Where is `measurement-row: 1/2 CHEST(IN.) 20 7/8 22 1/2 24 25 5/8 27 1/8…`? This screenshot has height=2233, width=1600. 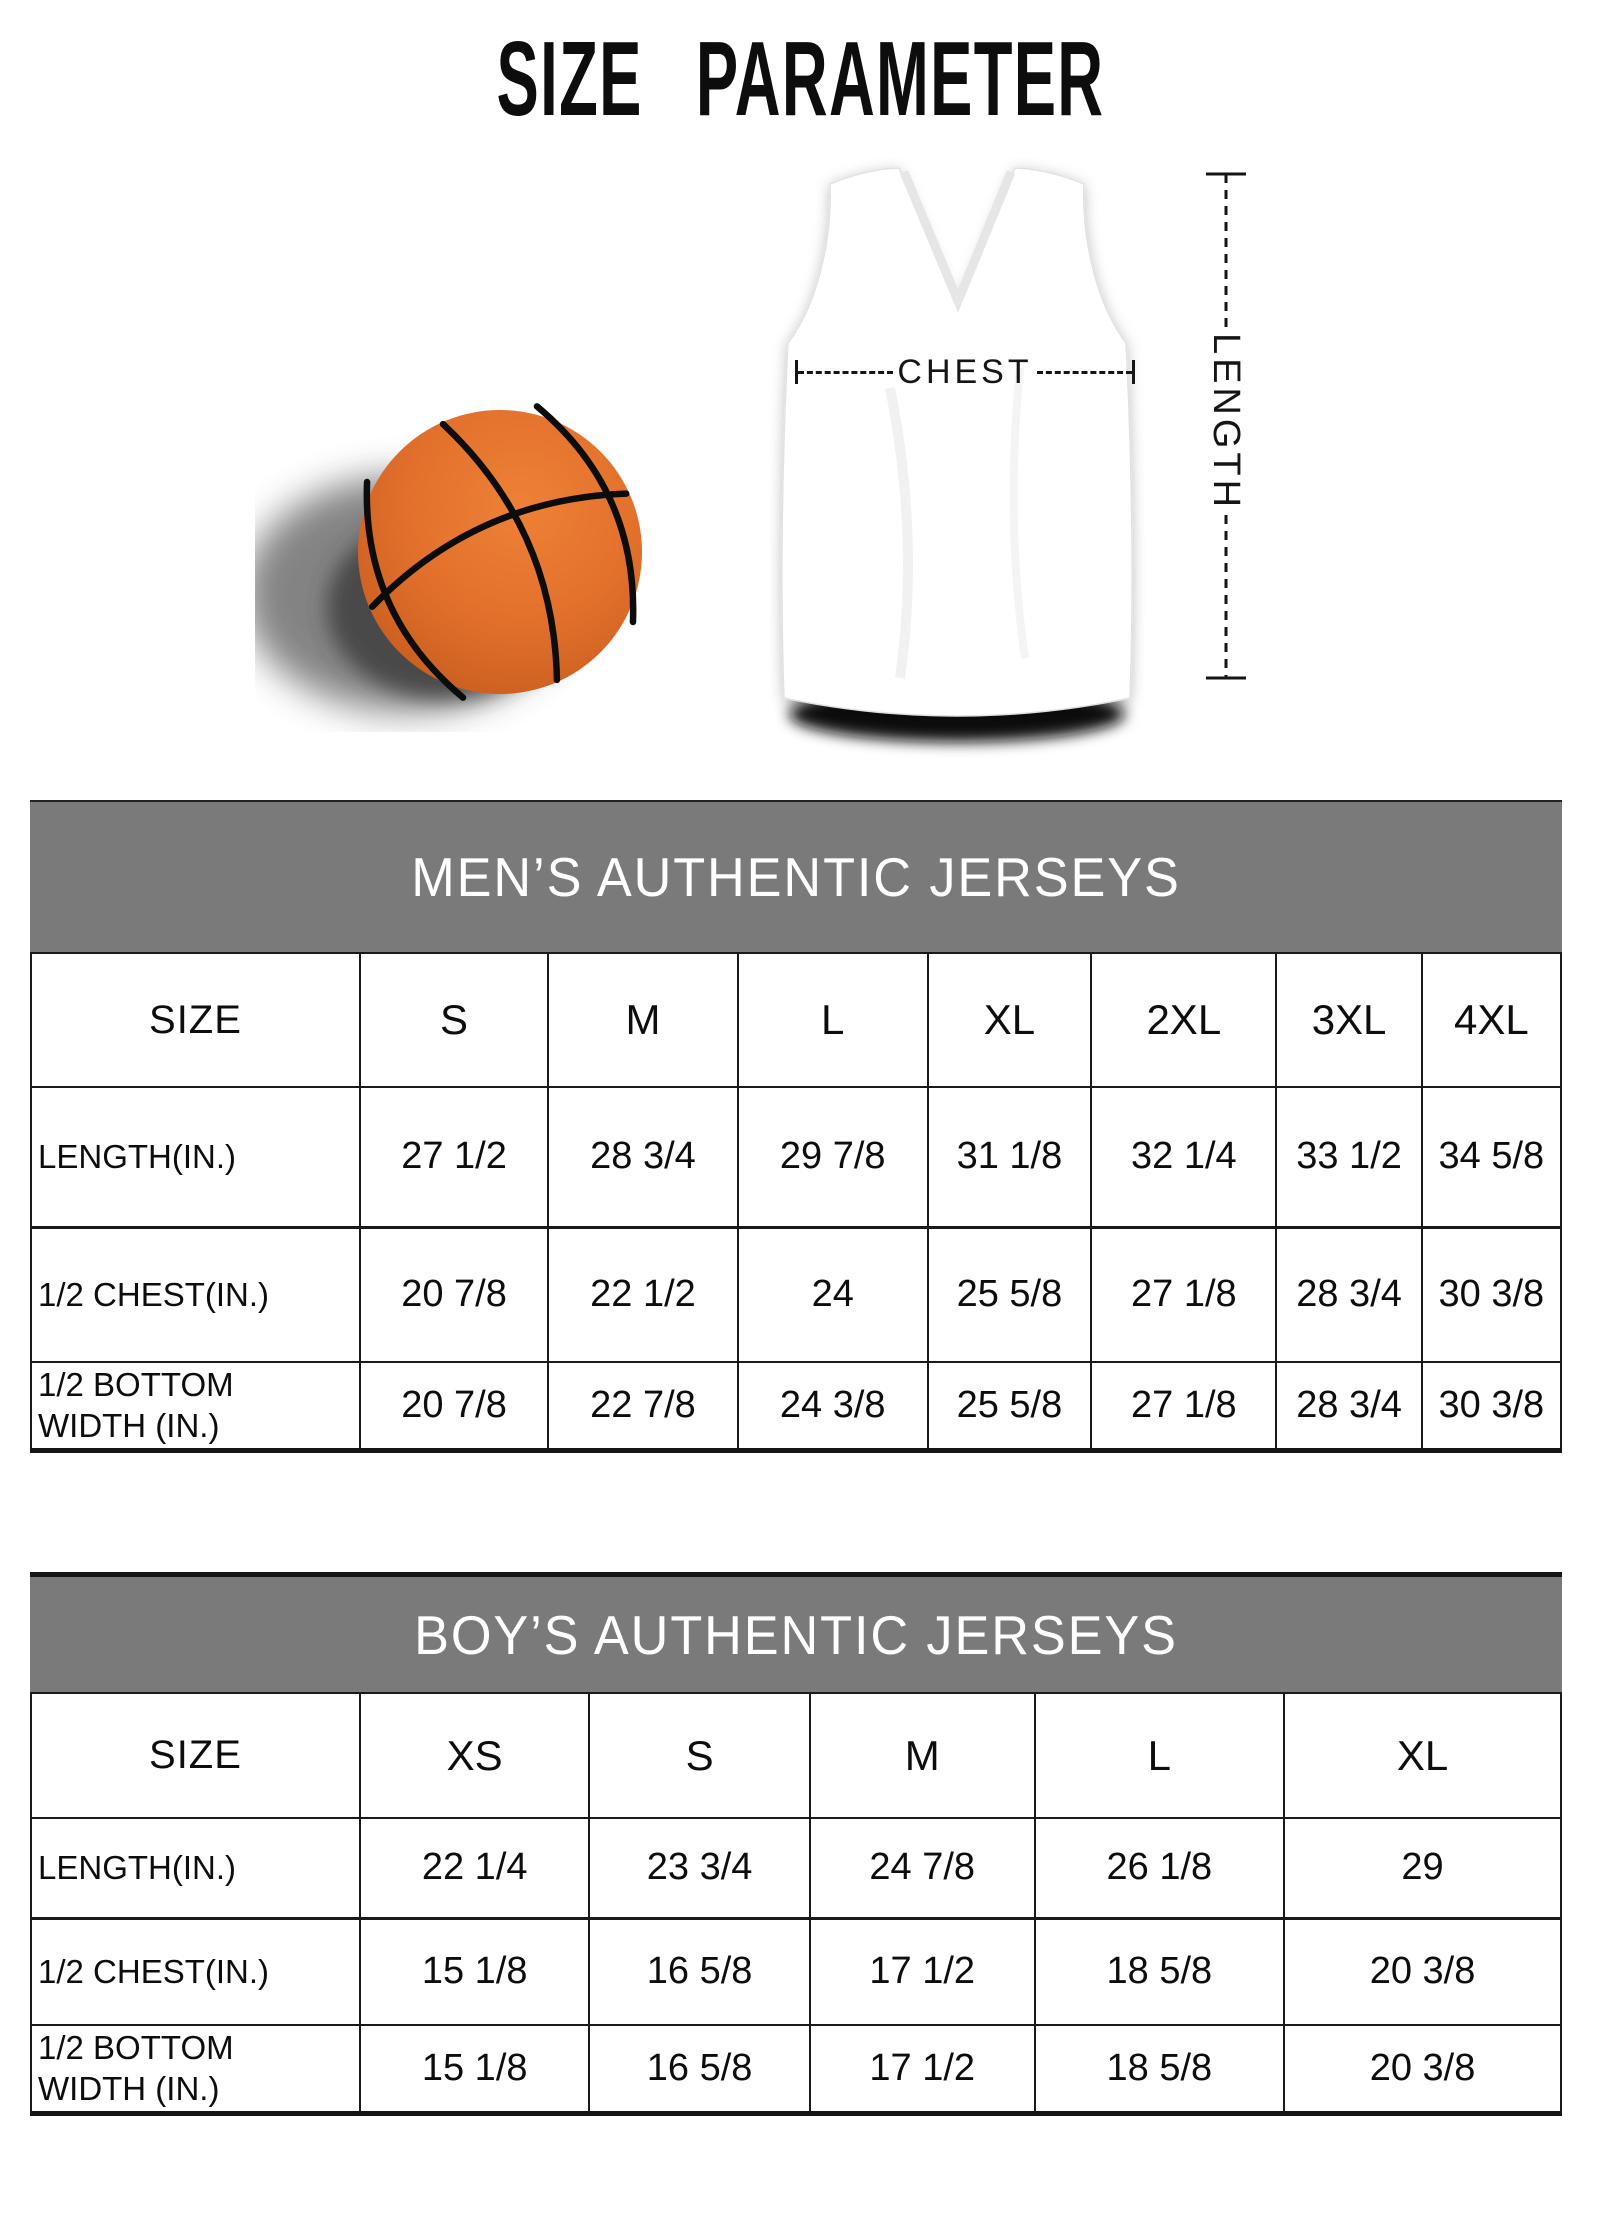
measurement-row: 1/2 CHEST(IN.) 20 7/8 22 1/2 24 25 5/8 27 1/8… is located at coordinates (796, 1294).